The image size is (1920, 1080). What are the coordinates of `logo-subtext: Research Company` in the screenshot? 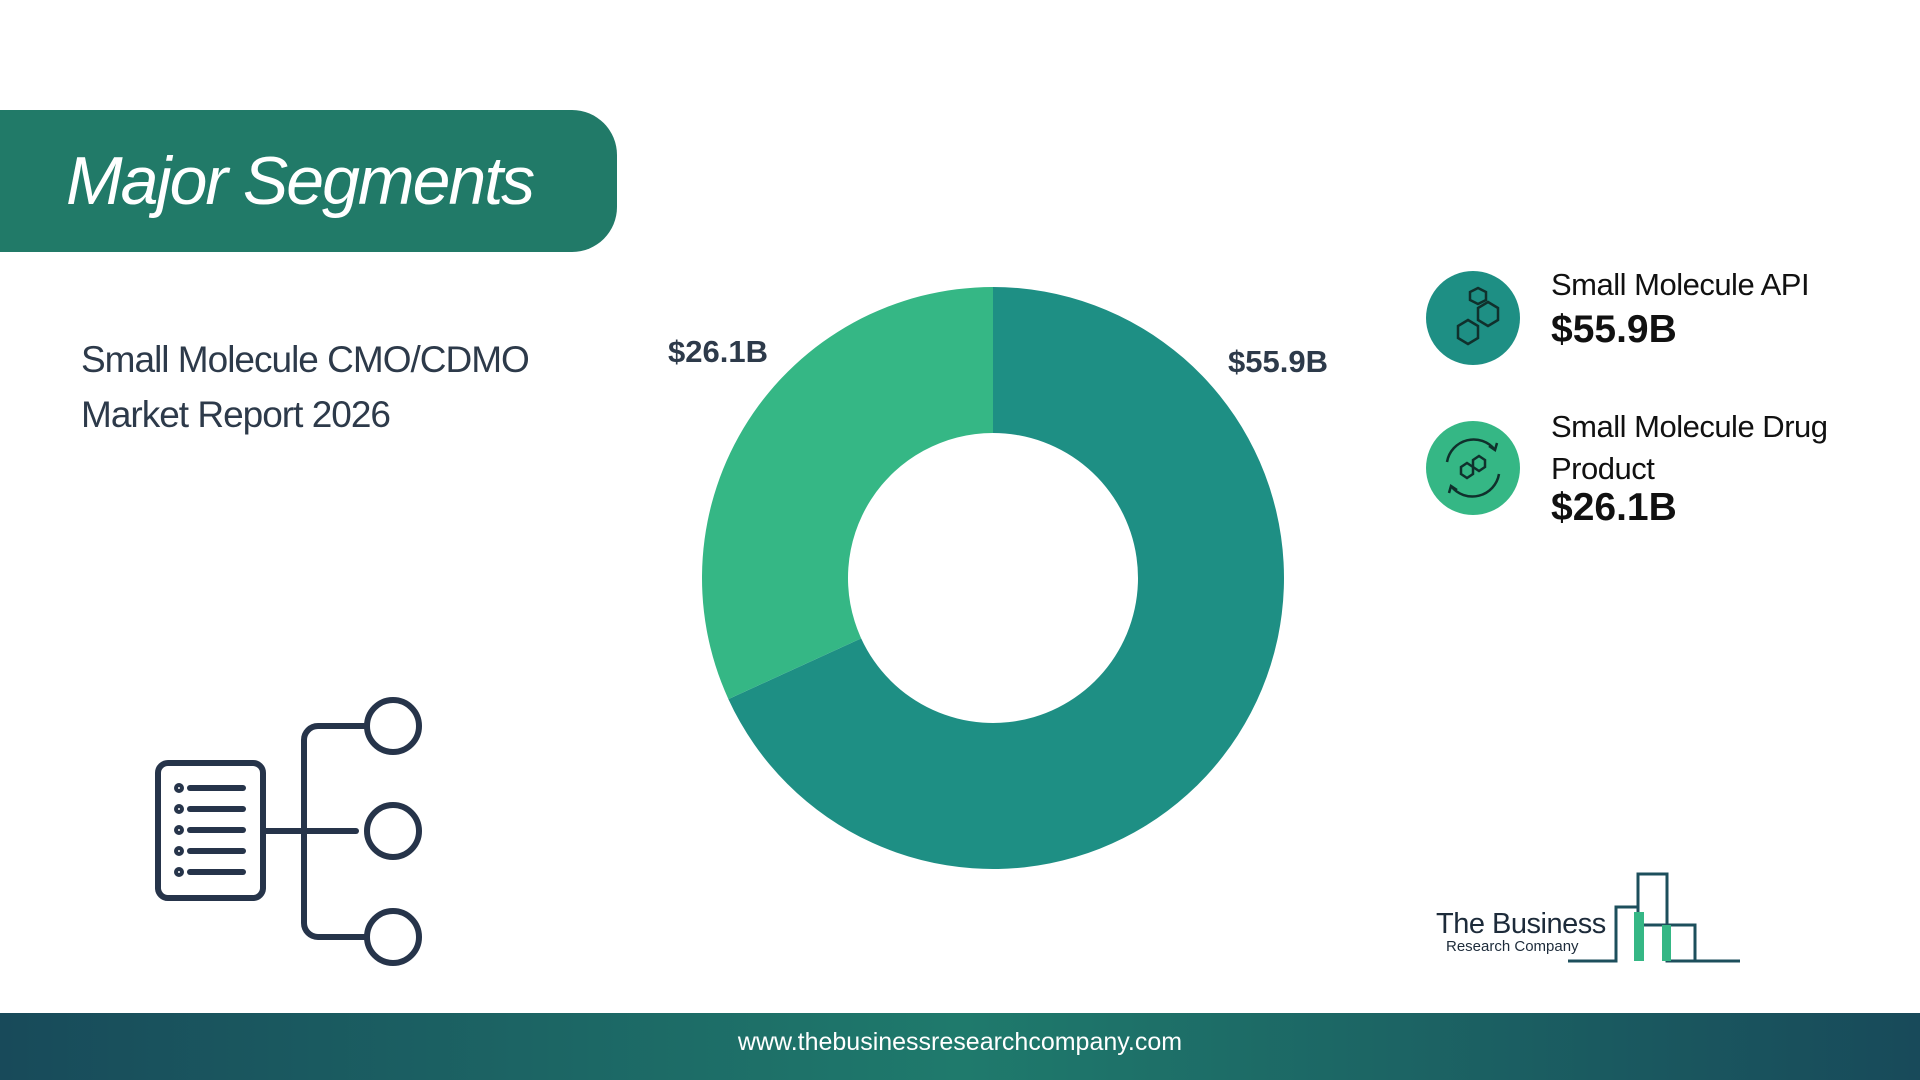 It's located at (1512, 946).